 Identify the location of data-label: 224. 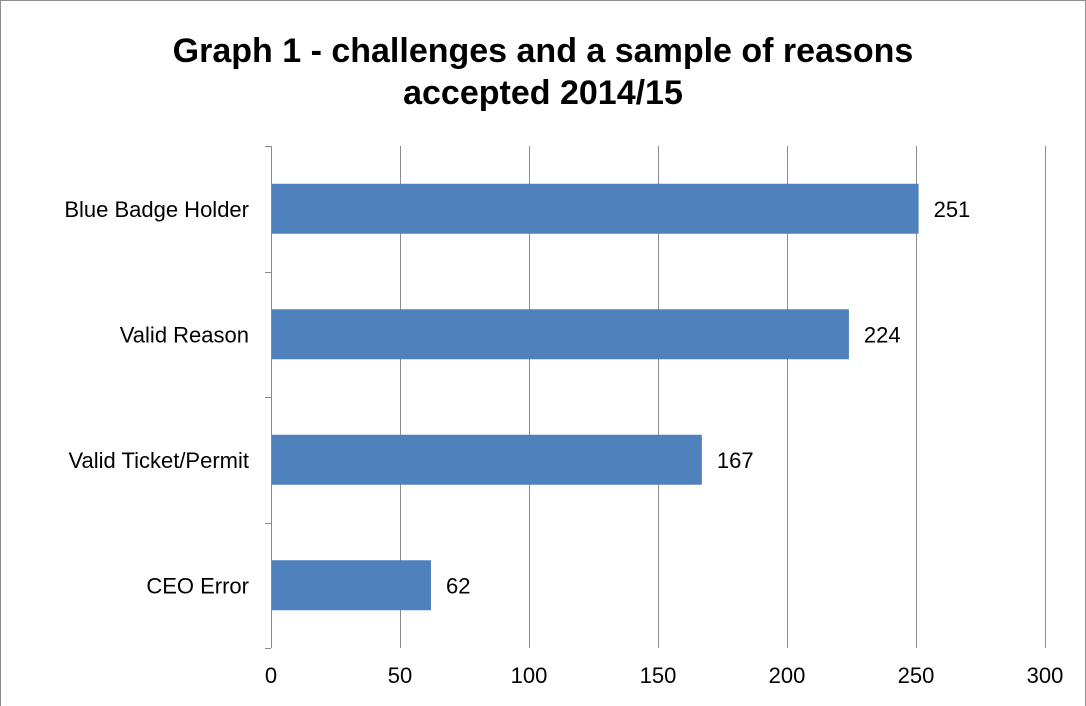
(882, 334).